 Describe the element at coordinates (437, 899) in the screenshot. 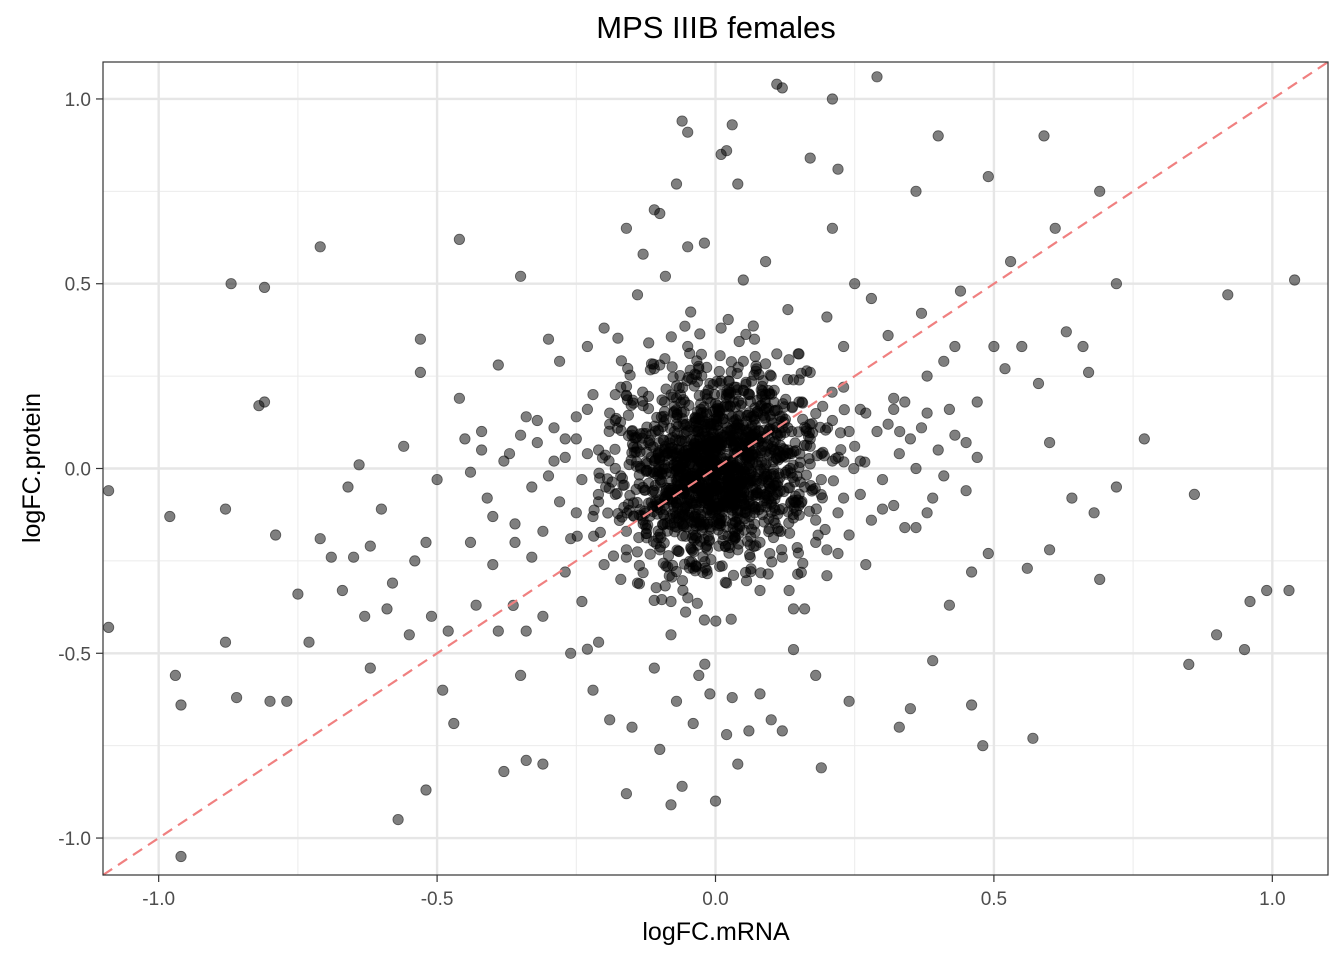

I see `x-tick-label: -0.5` at that location.